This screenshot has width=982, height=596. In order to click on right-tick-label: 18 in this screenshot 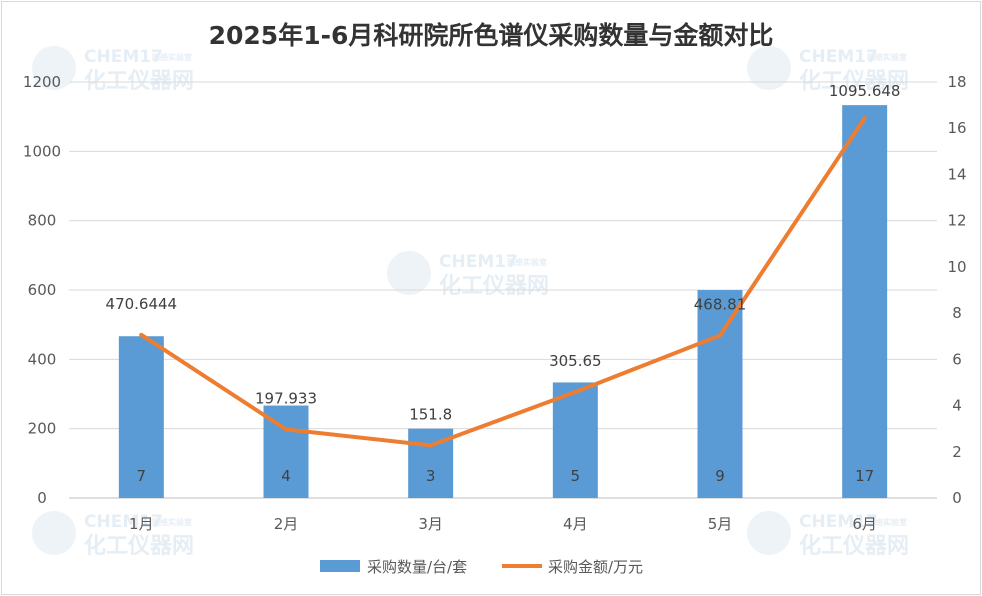, I will do `click(956, 82)`.